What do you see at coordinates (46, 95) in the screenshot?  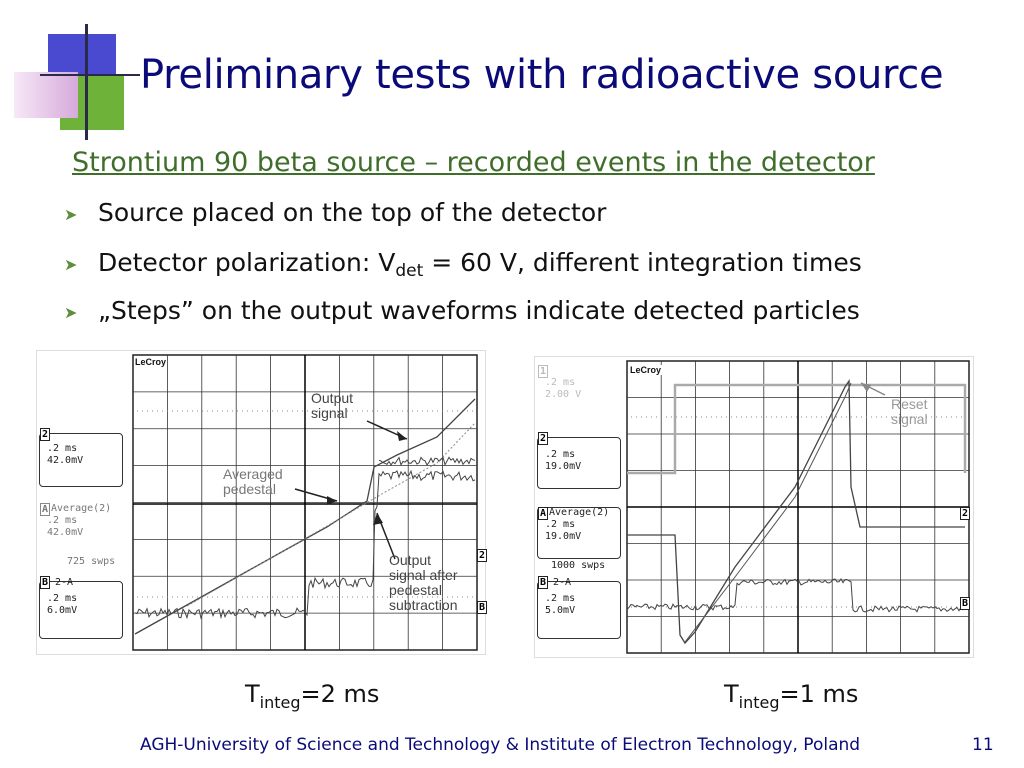 I see `logo-pink-square` at bounding box center [46, 95].